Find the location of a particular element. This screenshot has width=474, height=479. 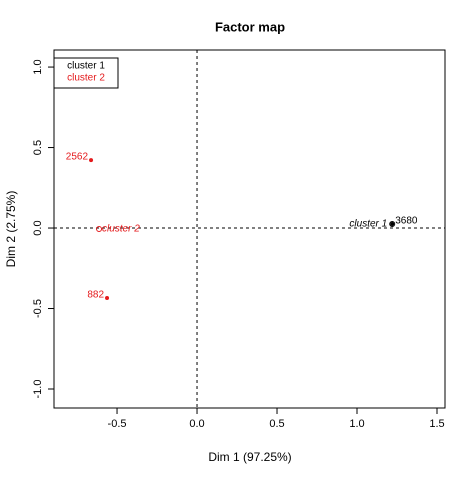

y-tick-label: -0.5 is located at coordinates (38, 308).